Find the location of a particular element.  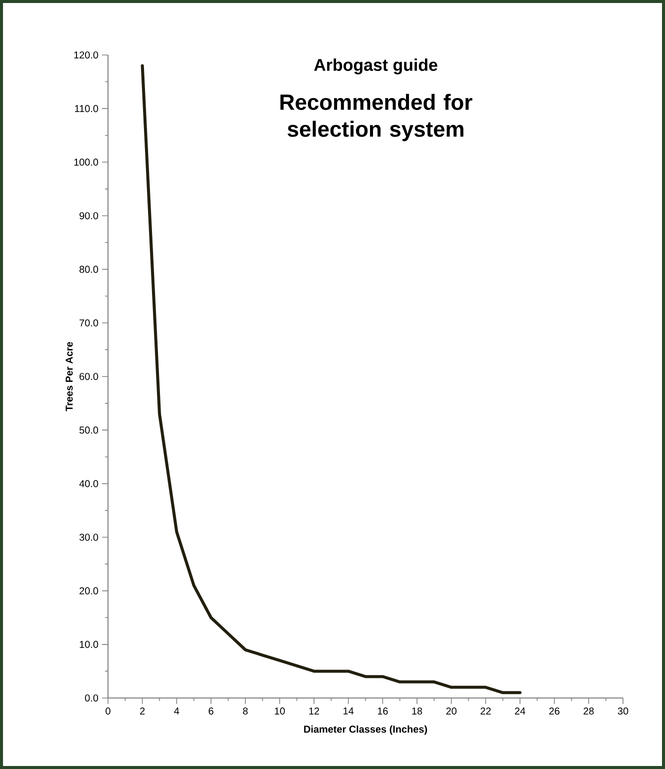

x-tick-label: 8 is located at coordinates (245, 711).